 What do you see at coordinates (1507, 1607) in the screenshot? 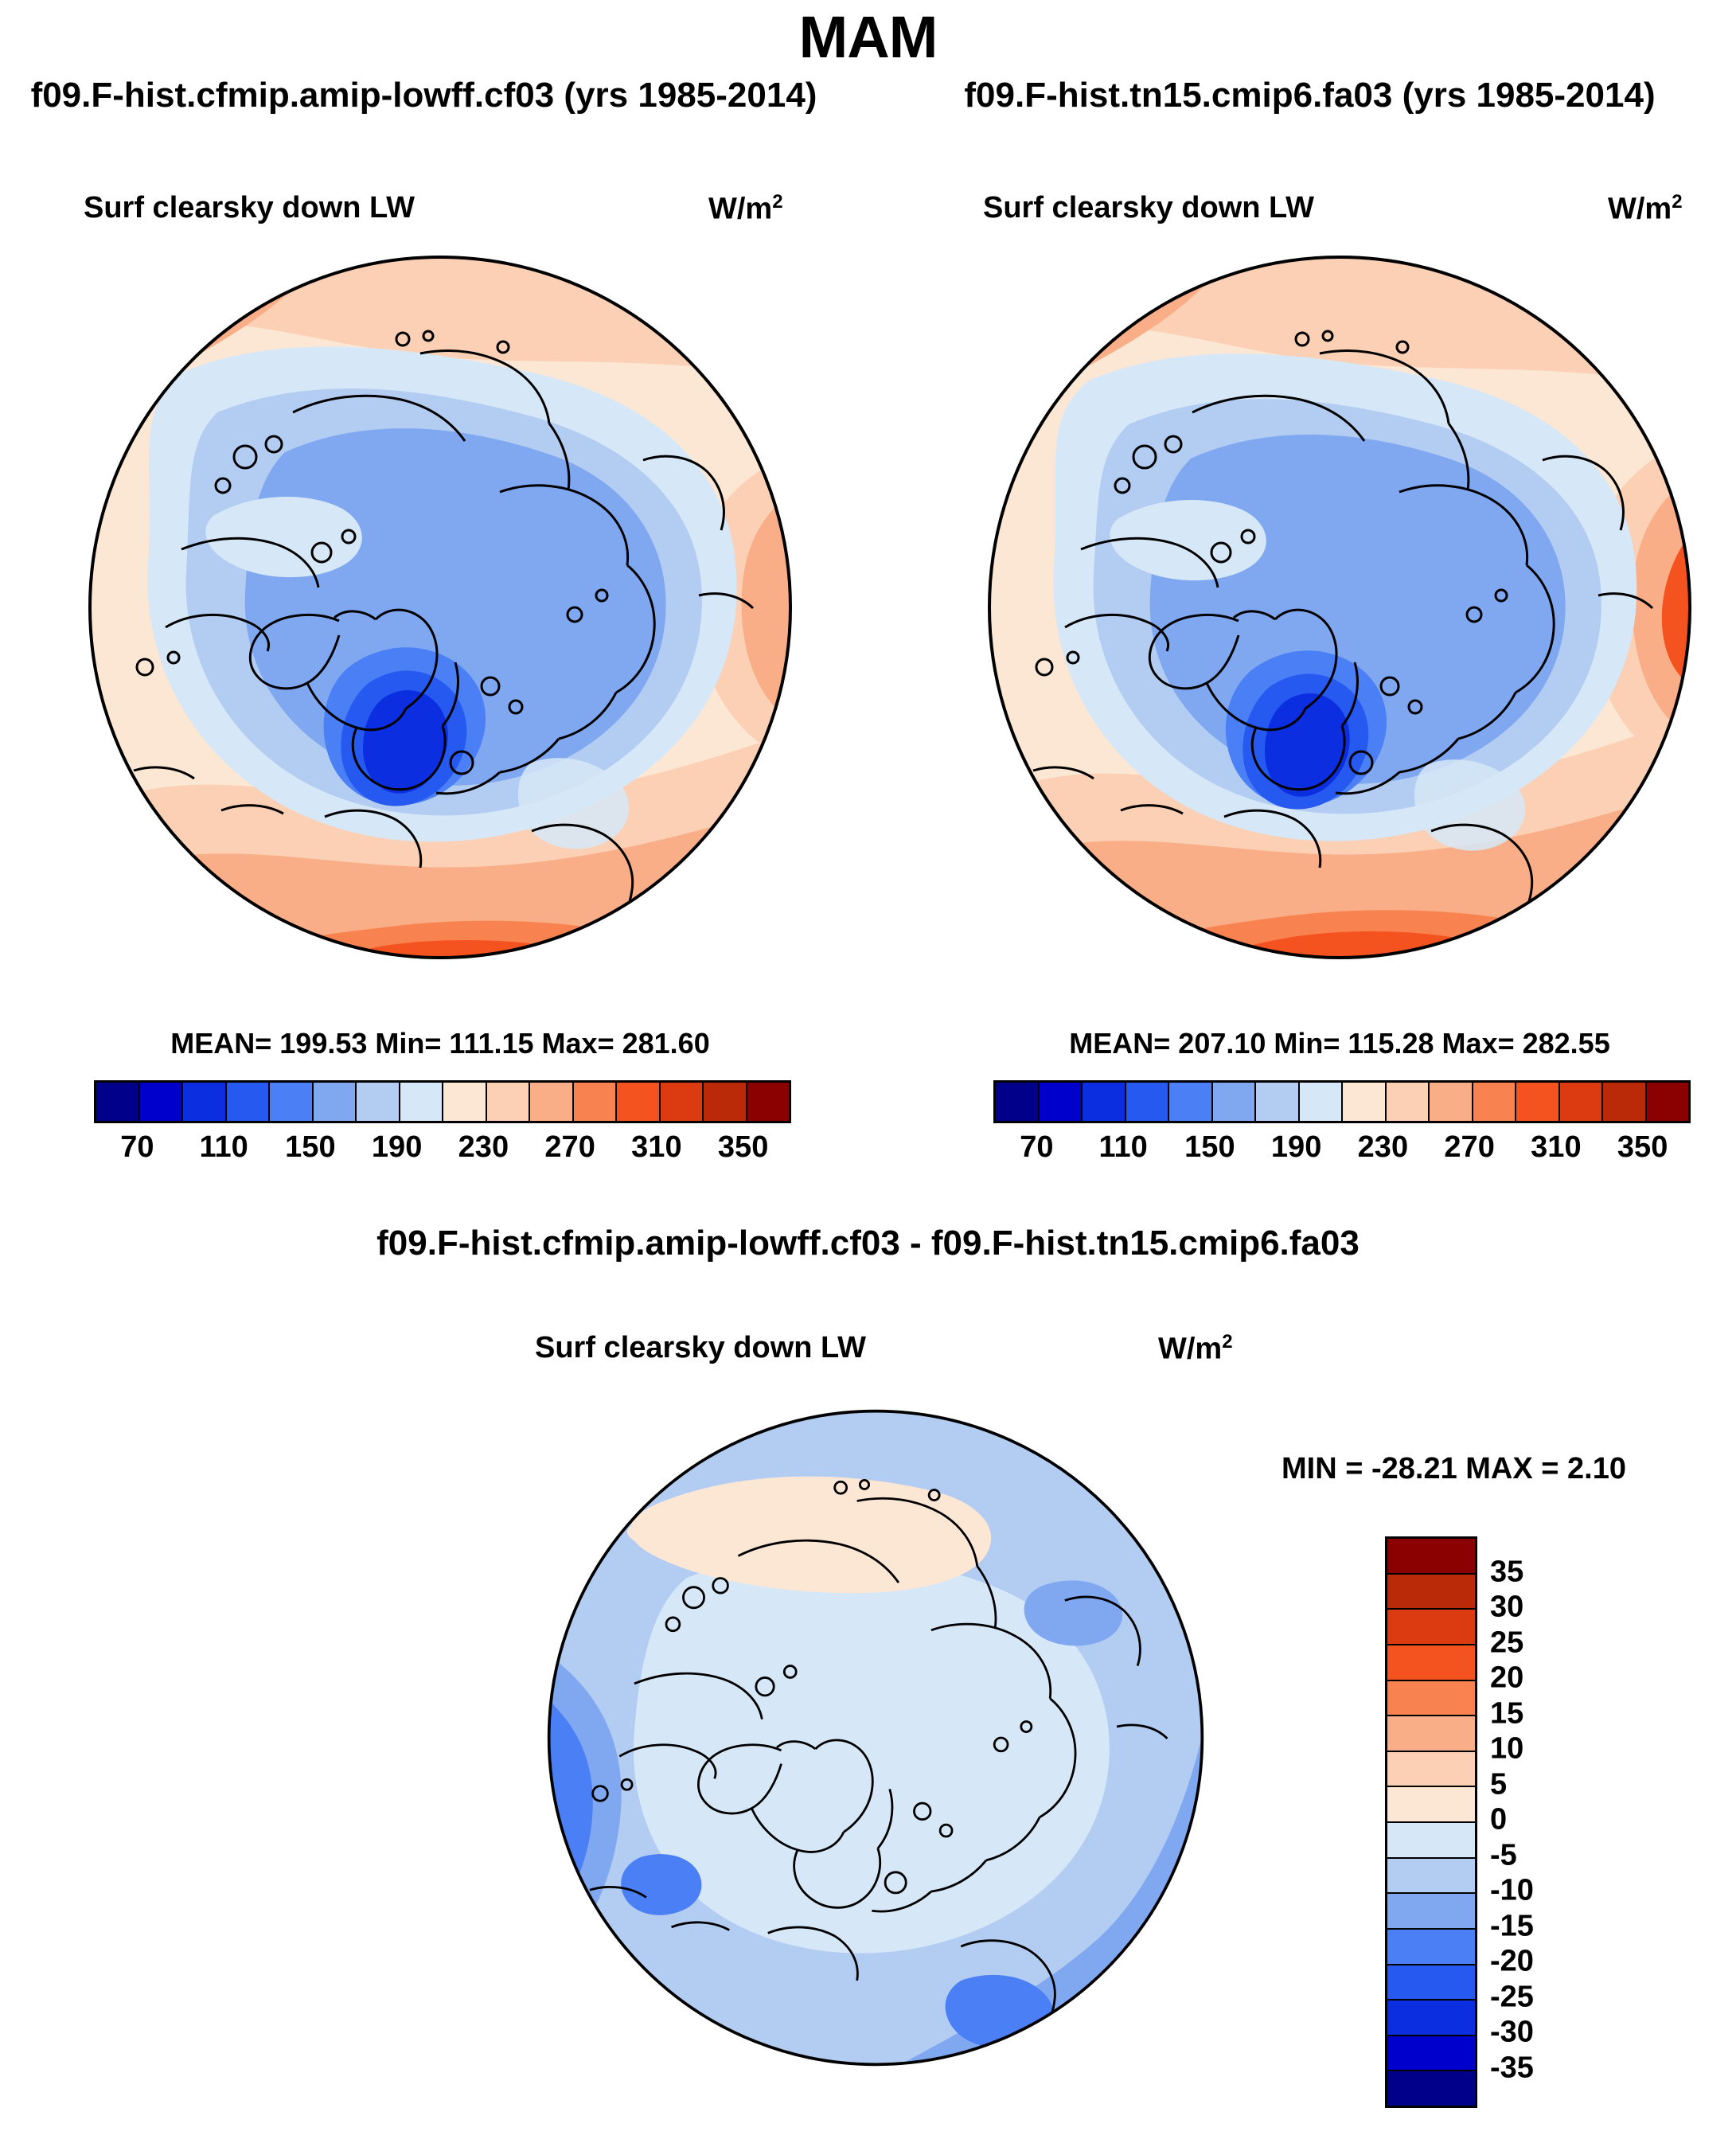
I see `colorbar-tick-label: 30` at bounding box center [1507, 1607].